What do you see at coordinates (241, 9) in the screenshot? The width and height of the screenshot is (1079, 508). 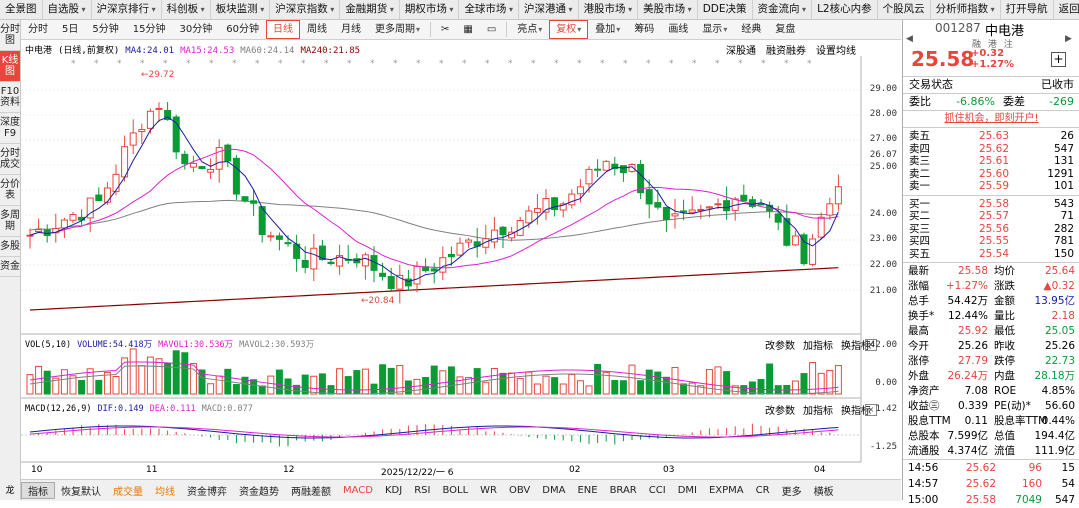 I see `nav-item-4: 板块监测` at bounding box center [241, 9].